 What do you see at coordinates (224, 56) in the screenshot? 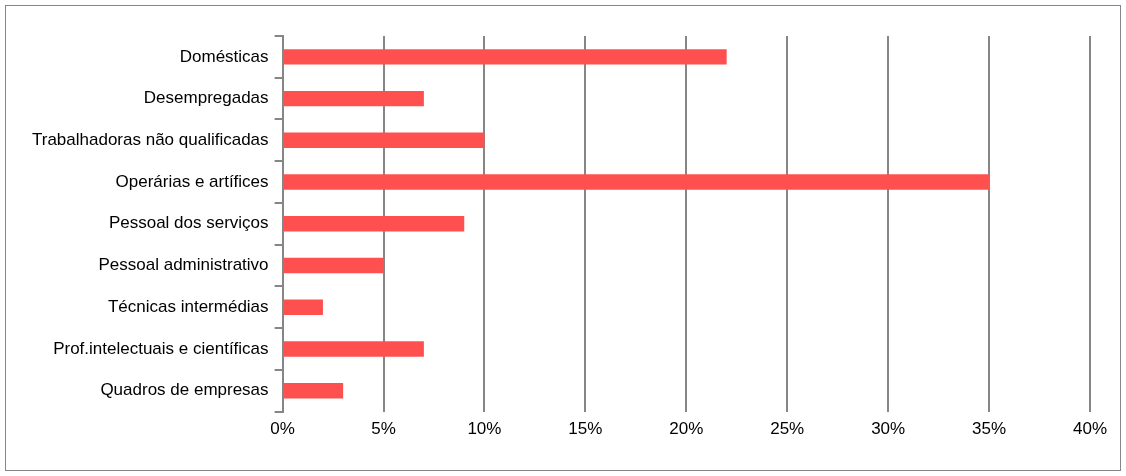
I see `y-tick-label: Domésticas` at bounding box center [224, 56].